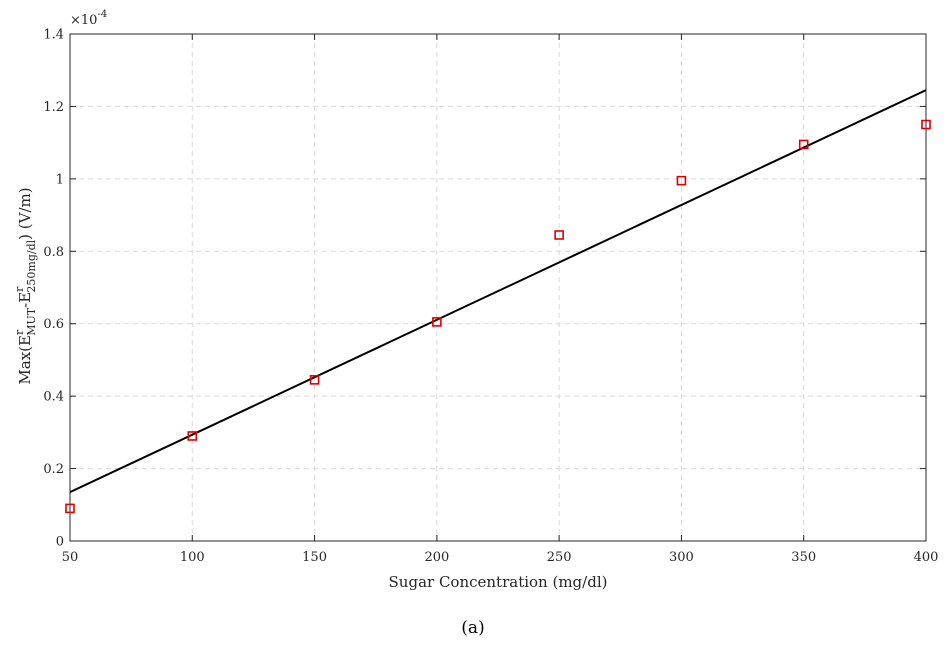 The image size is (947, 652). What do you see at coordinates (436, 557) in the screenshot?
I see `x-tick-label: 200` at bounding box center [436, 557].